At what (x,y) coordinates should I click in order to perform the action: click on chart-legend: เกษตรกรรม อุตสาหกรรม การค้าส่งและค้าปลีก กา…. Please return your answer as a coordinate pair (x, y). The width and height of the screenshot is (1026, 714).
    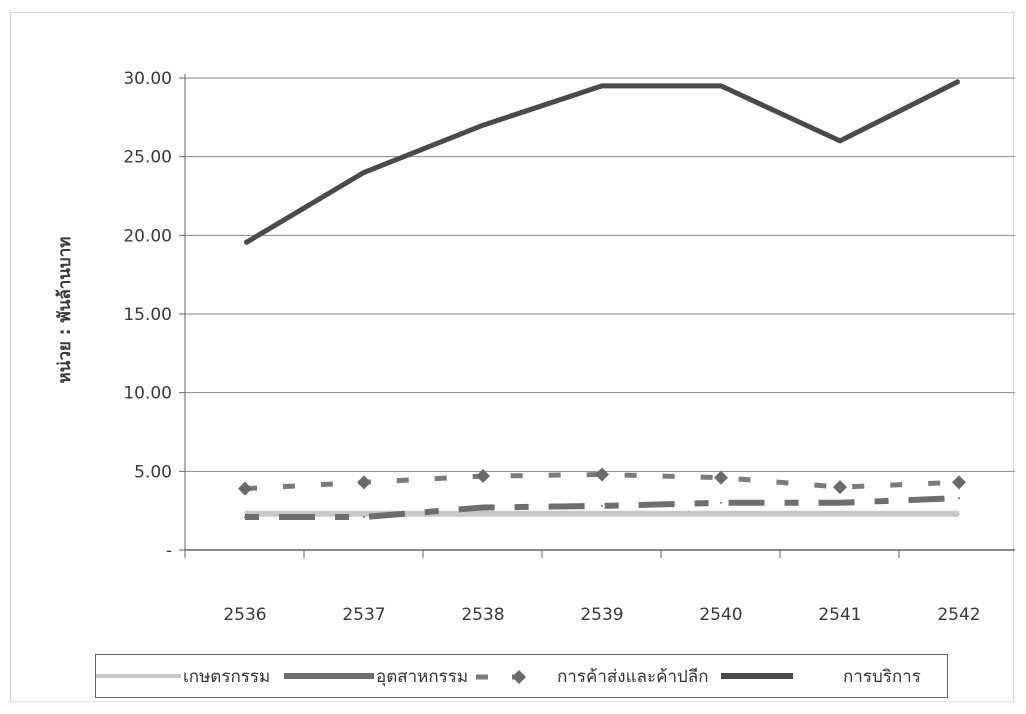
    Looking at the image, I should click on (521, 676).